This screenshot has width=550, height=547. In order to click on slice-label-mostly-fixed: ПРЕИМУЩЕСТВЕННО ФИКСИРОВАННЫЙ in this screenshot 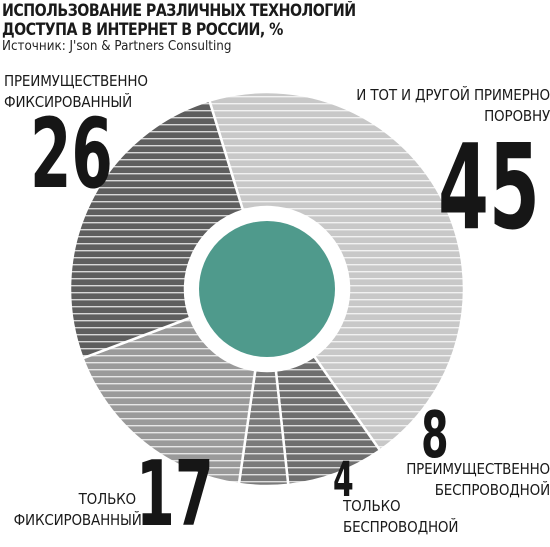, I will do `click(76, 91)`.